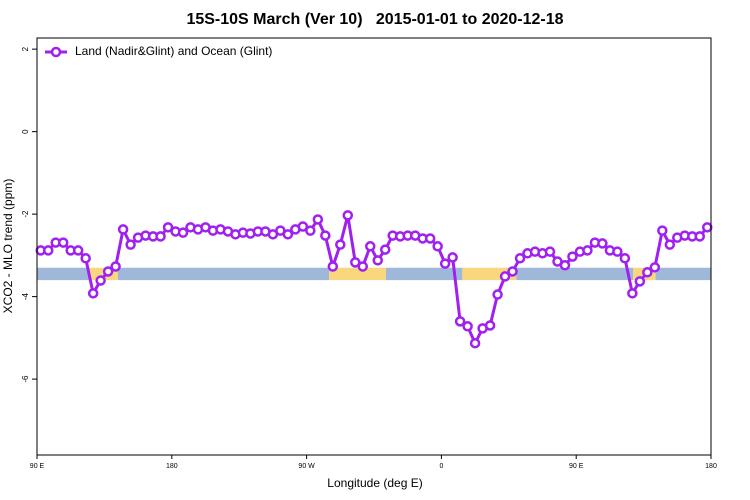 This screenshot has width=750, height=500. Describe the element at coordinates (374, 483) in the screenshot. I see `x-axis-label: Longitude (deg E)` at that location.